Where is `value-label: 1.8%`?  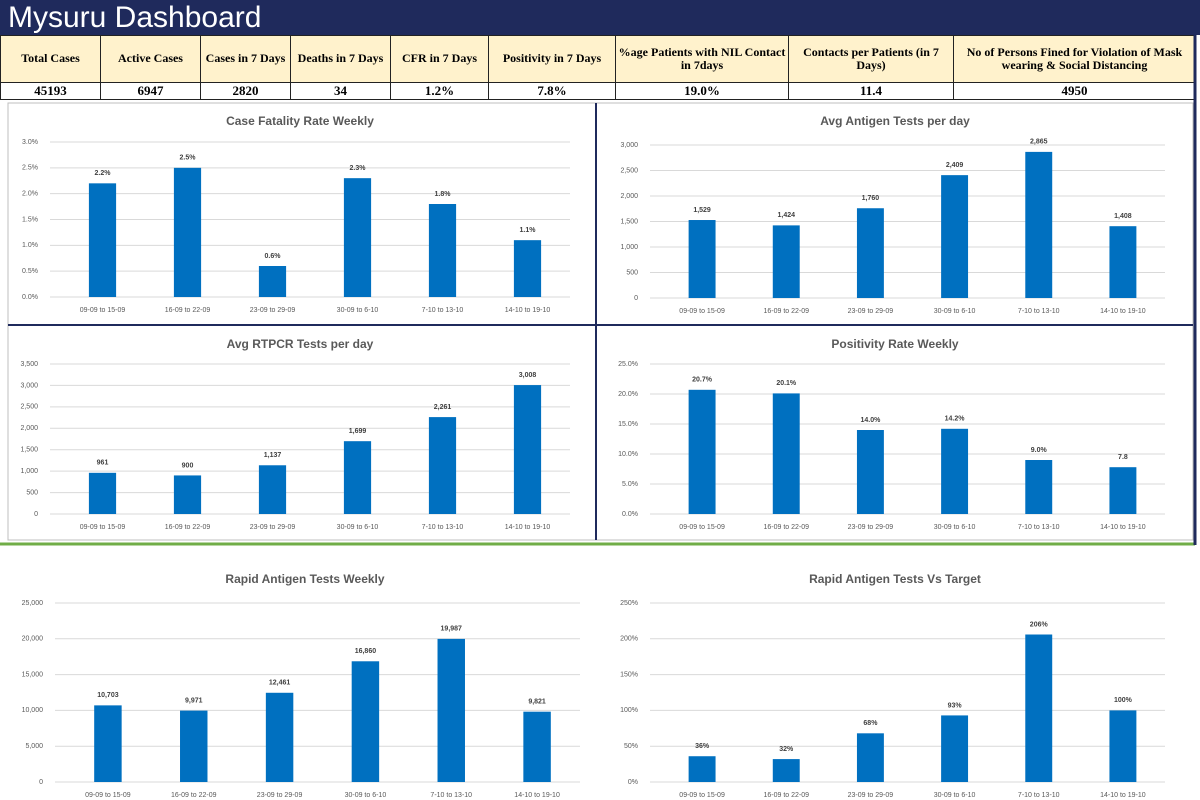 value-label: 1.8% is located at coordinates (443, 194).